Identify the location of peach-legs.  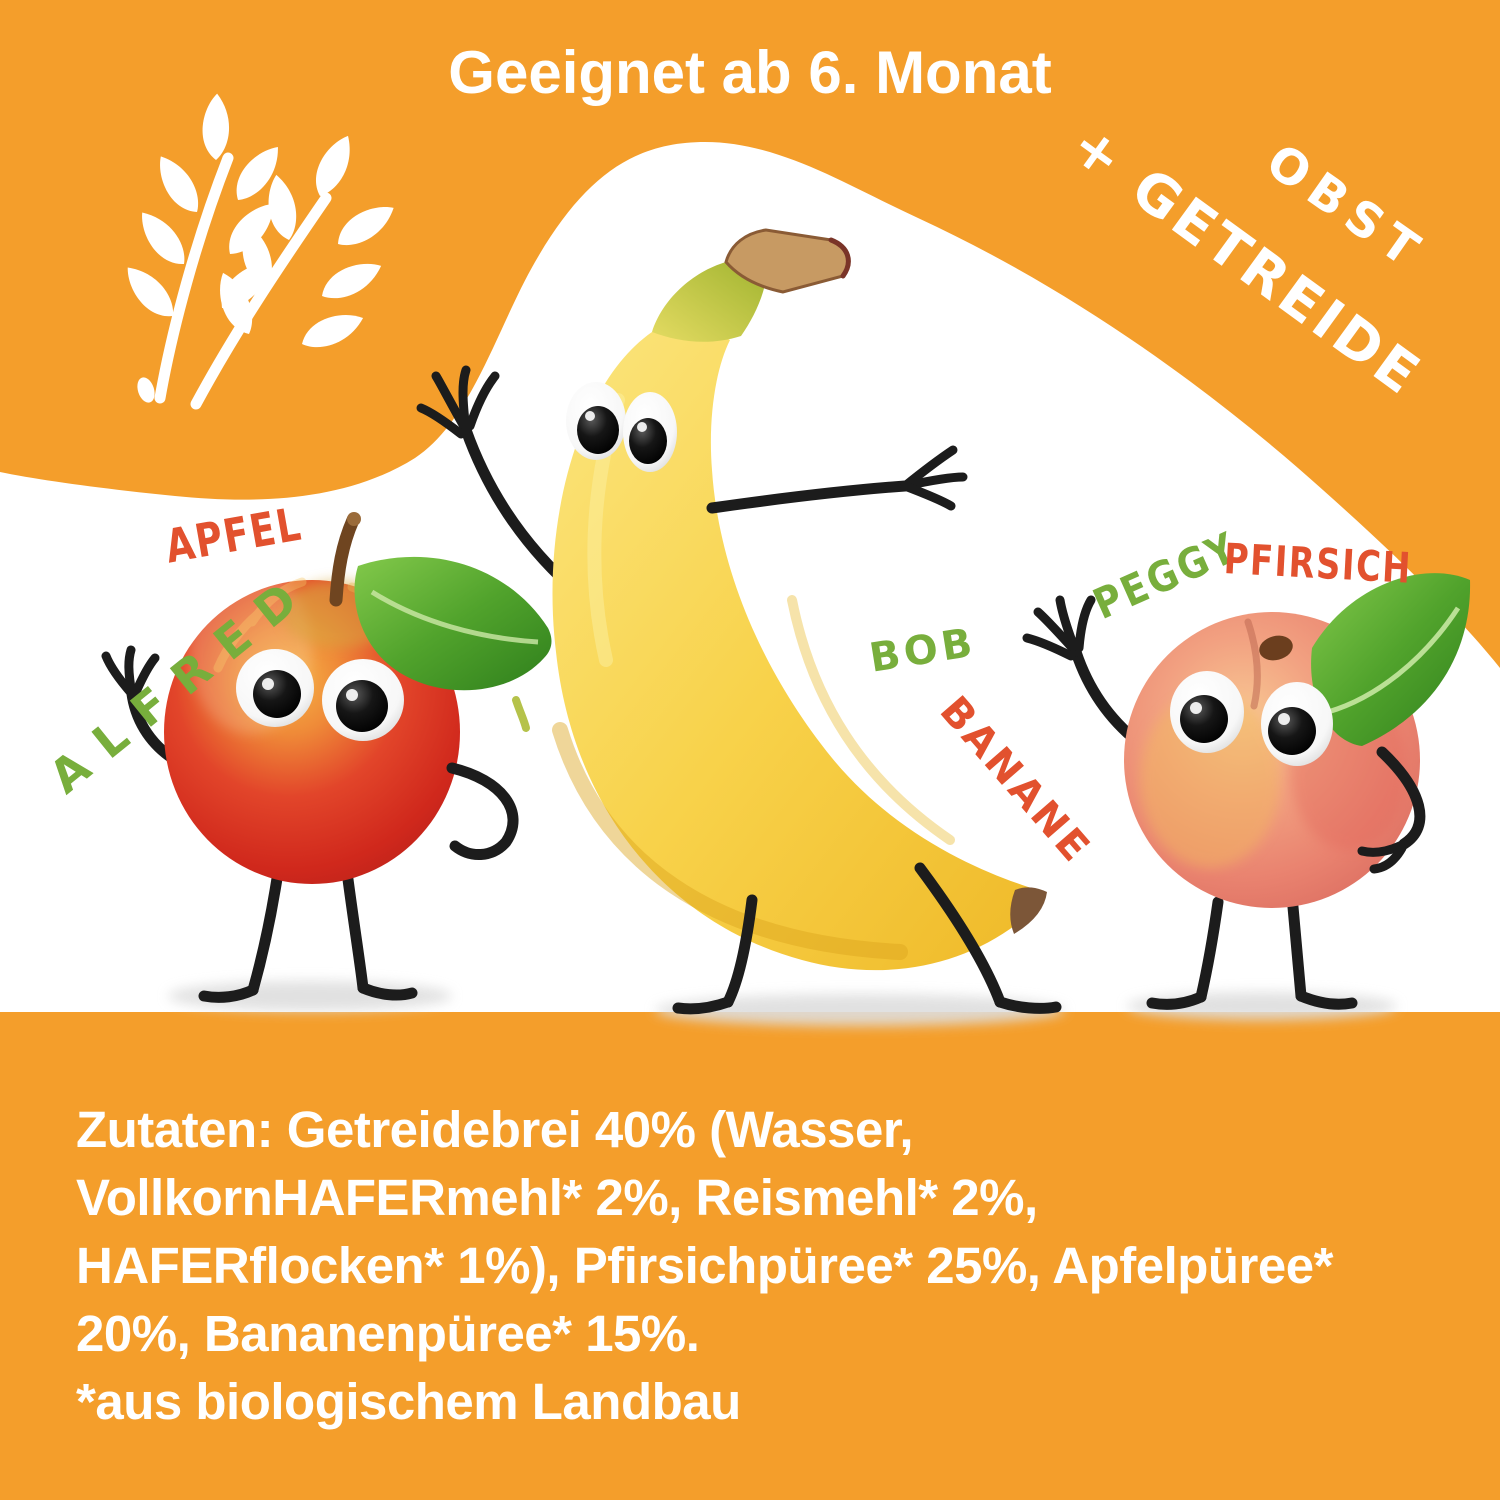
(1252, 950).